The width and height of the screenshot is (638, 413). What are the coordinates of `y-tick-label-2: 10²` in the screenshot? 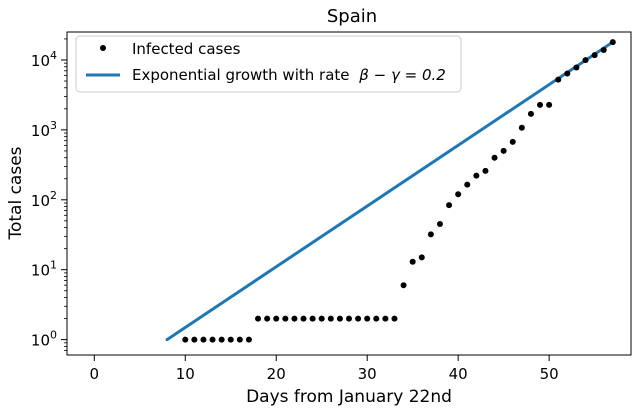 It's located at (44, 199).